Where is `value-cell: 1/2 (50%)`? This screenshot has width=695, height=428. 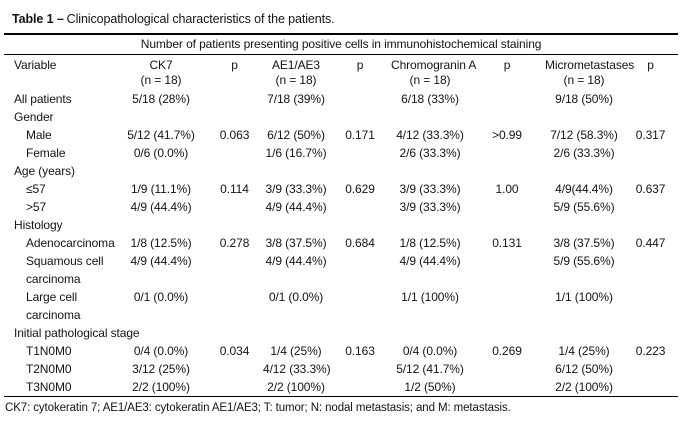
value-cell: 1/2 (50%) is located at coordinates (430, 387).